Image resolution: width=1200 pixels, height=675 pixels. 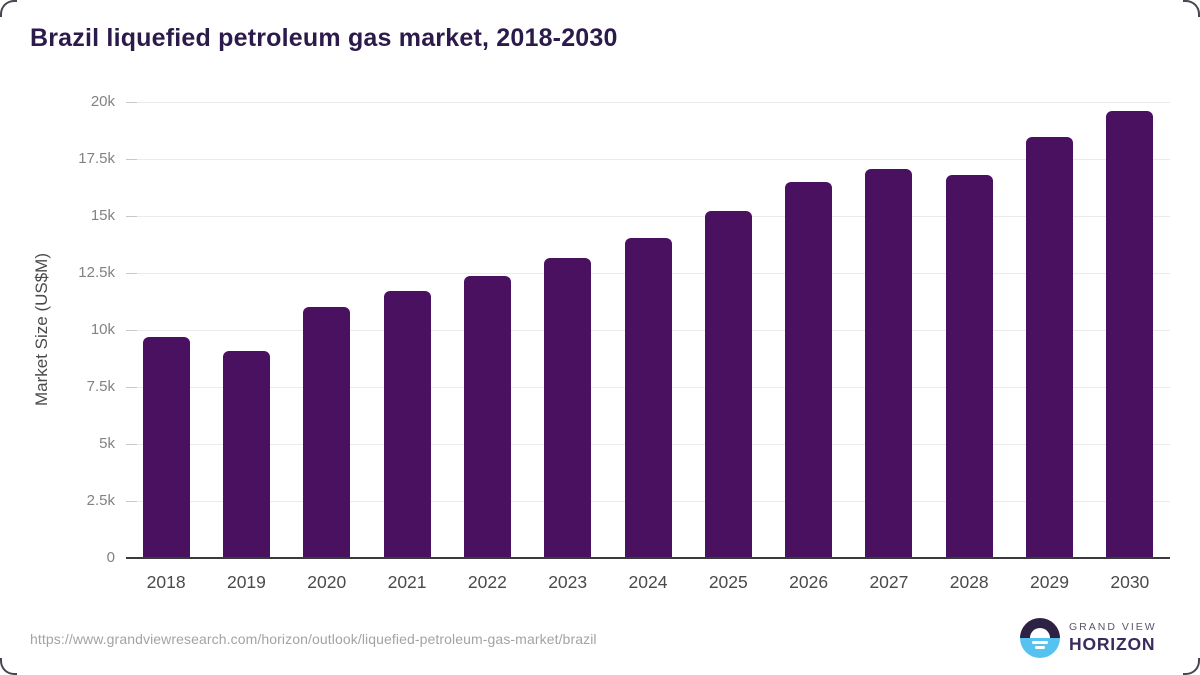 I want to click on y-tick-label: 15k, so click(x=102, y=215).